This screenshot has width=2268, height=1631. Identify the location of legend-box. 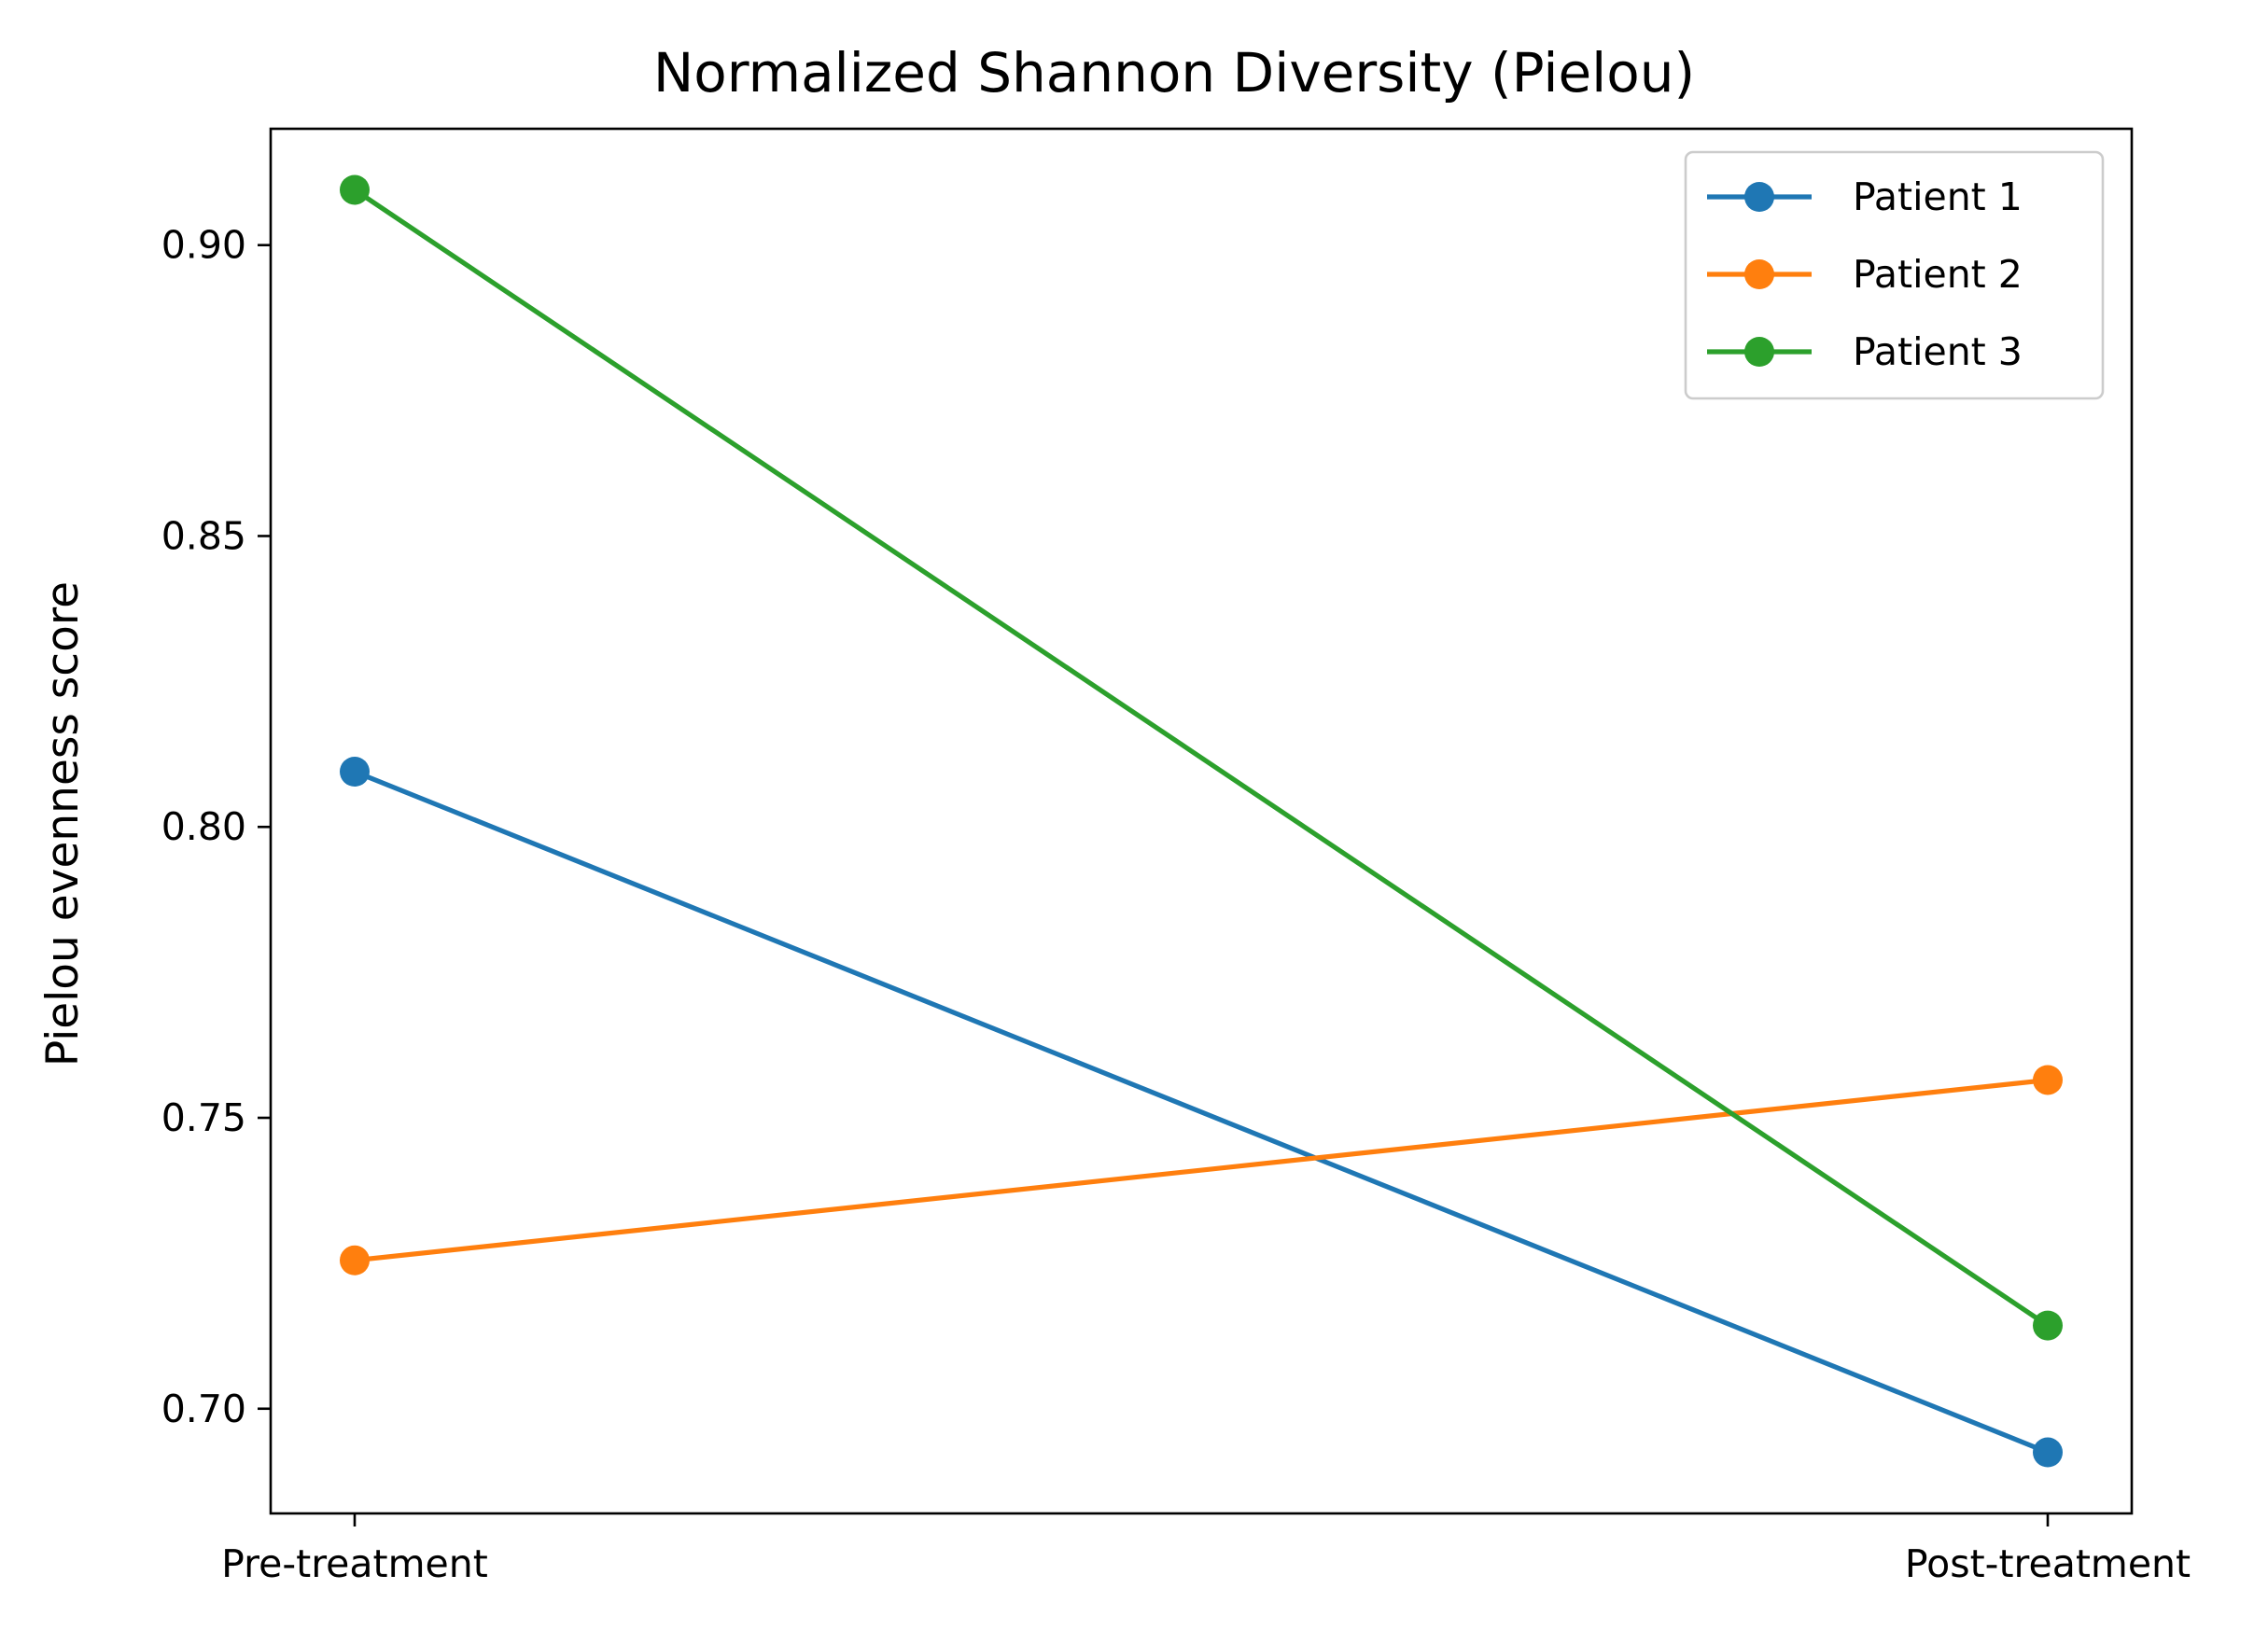
(1894, 275).